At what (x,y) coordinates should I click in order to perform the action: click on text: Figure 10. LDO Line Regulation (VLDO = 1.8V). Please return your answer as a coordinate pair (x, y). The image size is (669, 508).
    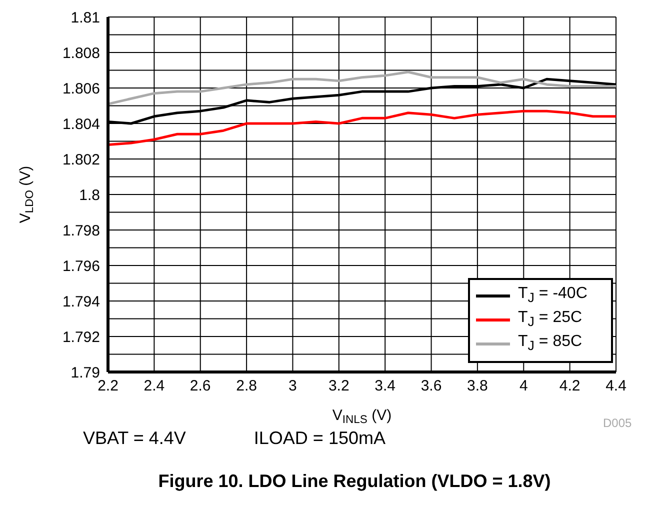
    Looking at the image, I should click on (354, 481).